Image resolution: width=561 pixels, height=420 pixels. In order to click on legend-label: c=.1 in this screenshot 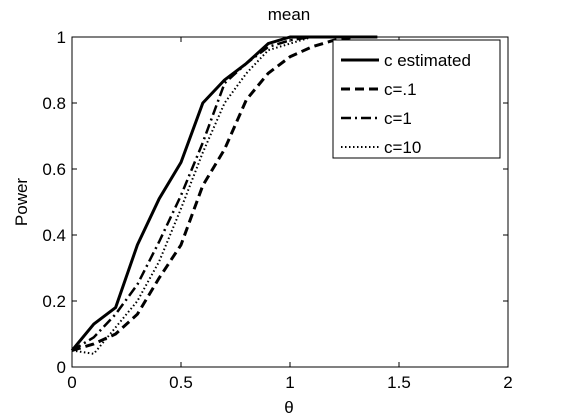, I will do `click(400, 89)`.